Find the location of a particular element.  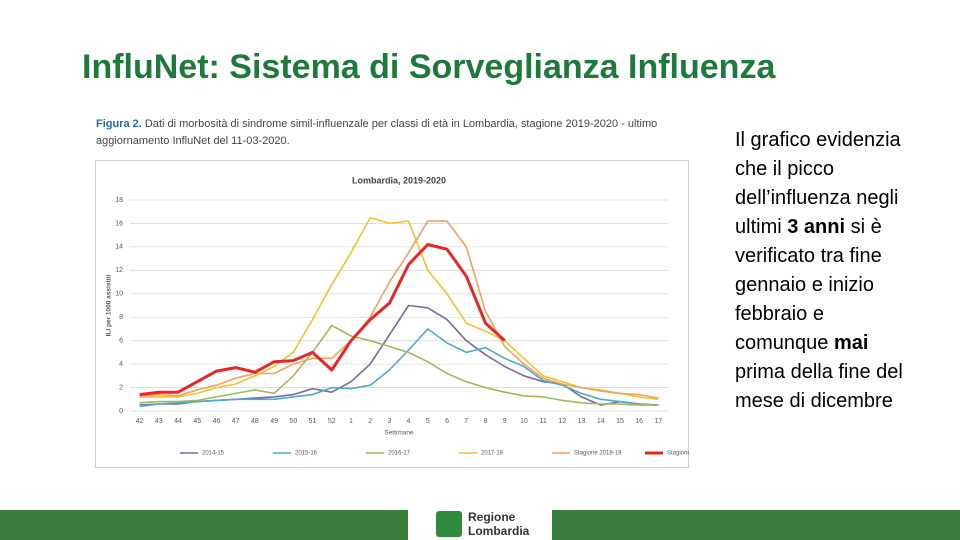

body-segment: prima della fine del mese di dicembre is located at coordinates (819, 386).